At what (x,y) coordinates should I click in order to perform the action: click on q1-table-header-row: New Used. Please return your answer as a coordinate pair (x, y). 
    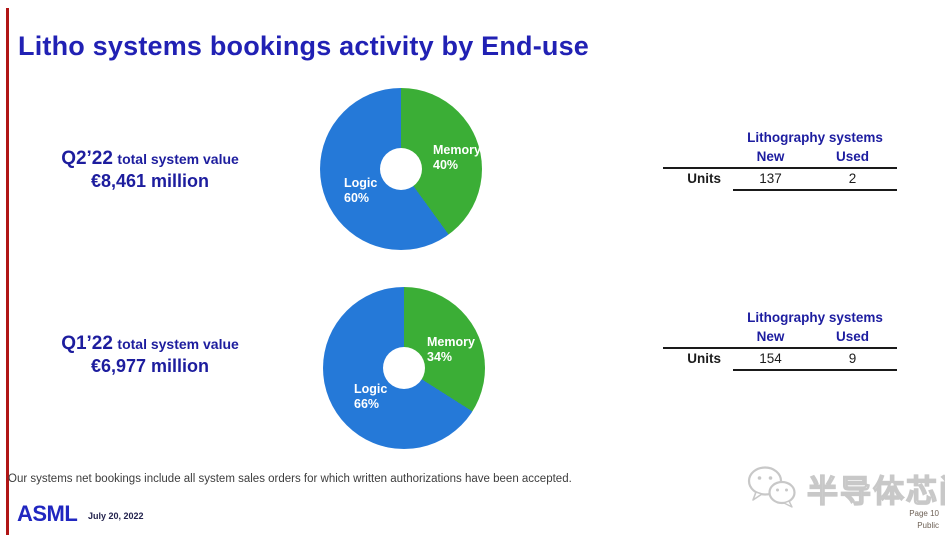
    Looking at the image, I should click on (780, 338).